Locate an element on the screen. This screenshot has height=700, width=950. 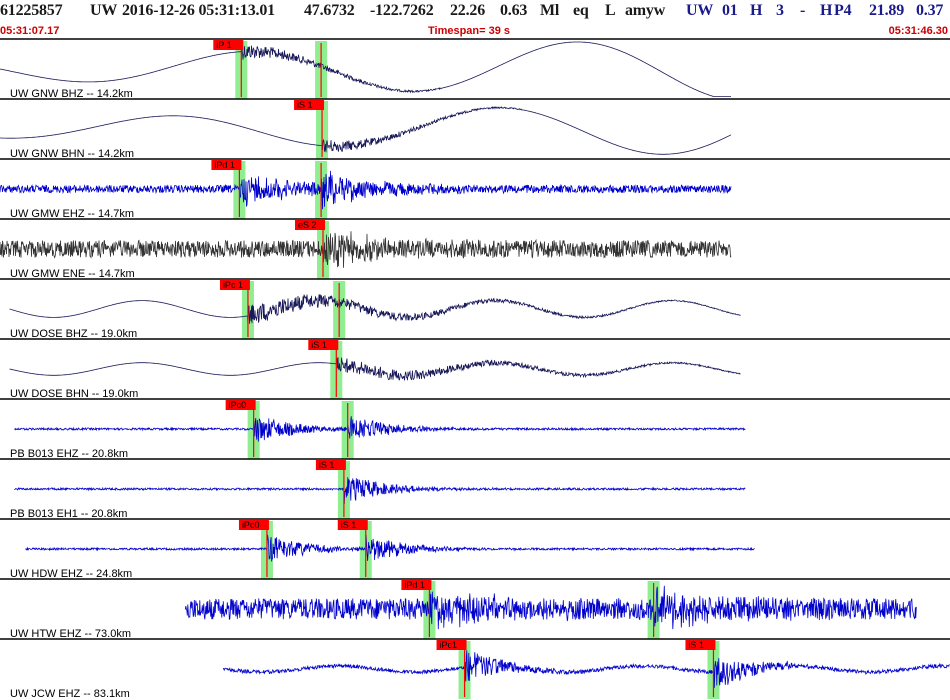
time-axis-header: 05:31:07.17 Timespan= 39 s 05:31:46.30 is located at coordinates (475, 32).